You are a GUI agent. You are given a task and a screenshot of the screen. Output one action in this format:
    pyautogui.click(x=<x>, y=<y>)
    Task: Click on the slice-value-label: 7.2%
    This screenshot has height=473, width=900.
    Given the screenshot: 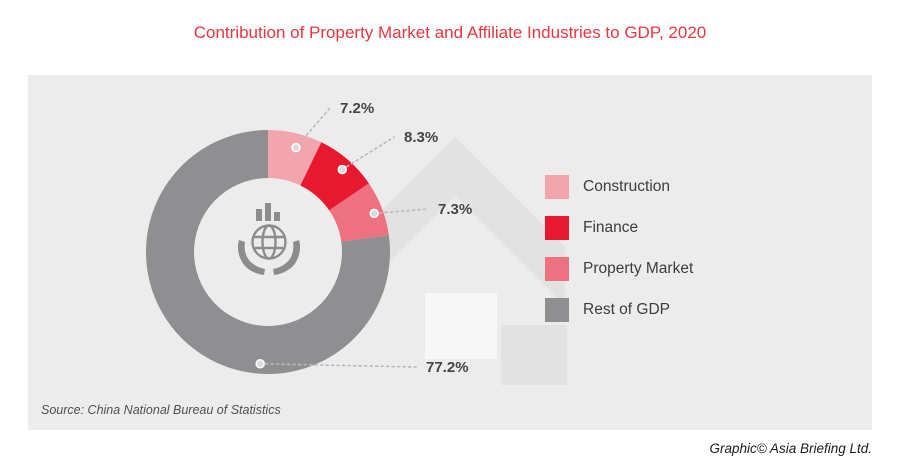 What is the action you would take?
    pyautogui.click(x=357, y=108)
    